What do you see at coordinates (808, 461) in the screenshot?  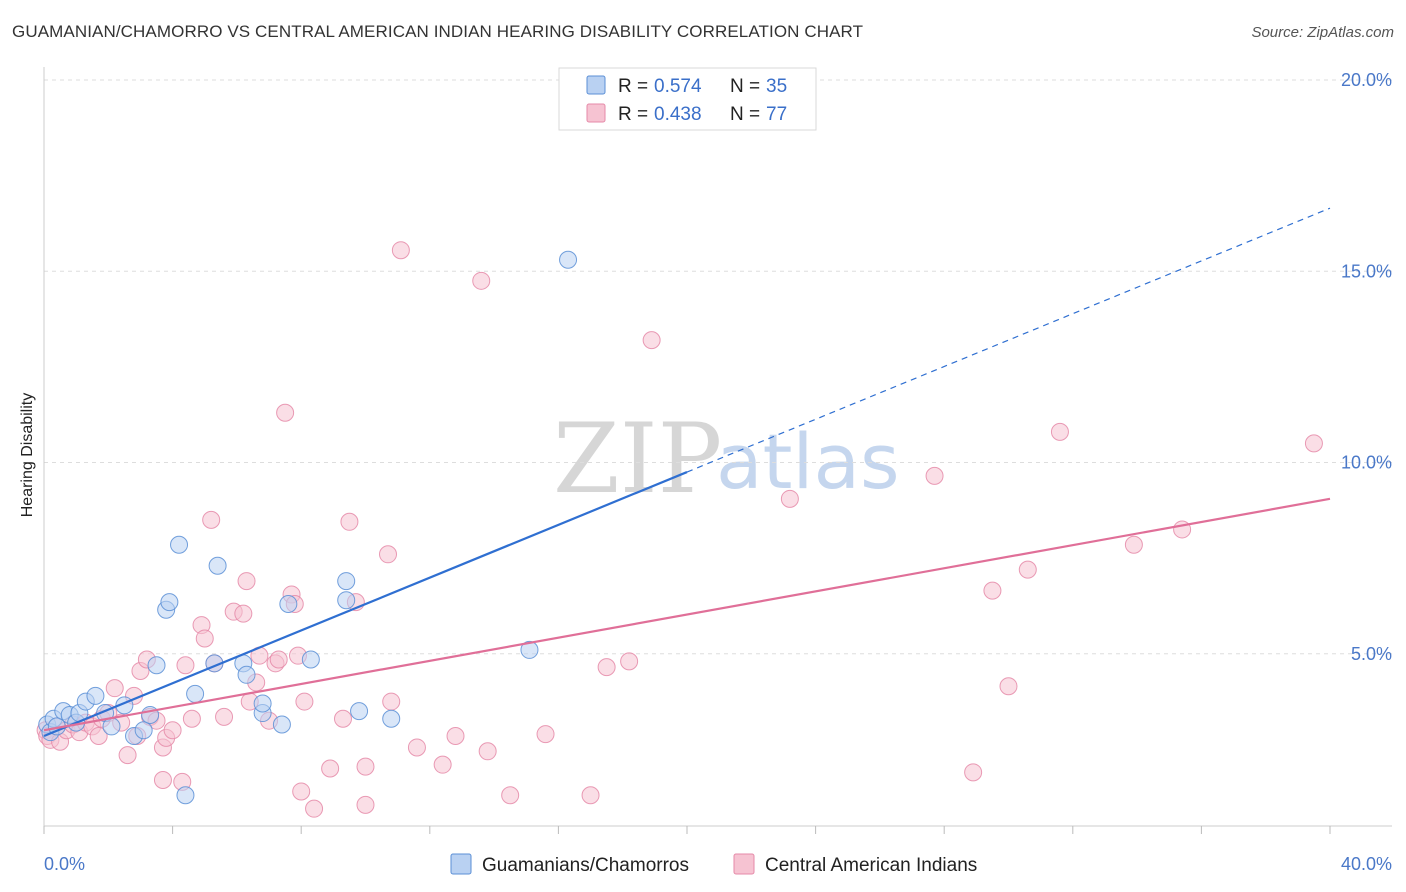 I see `watermark-atlas: atlas` at bounding box center [808, 461].